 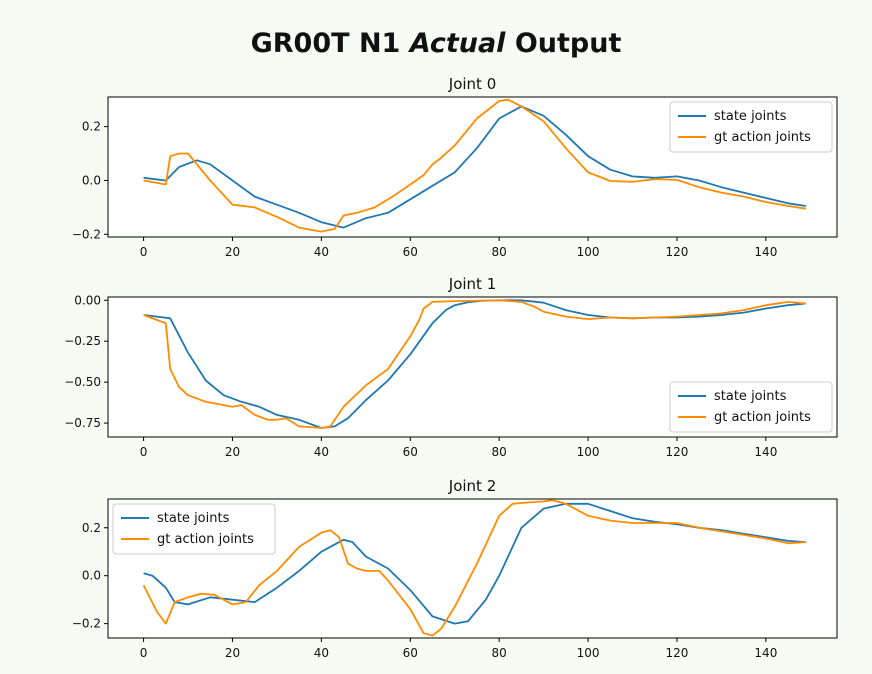 I want to click on joint-0-x-tick-label: 0, so click(x=144, y=252).